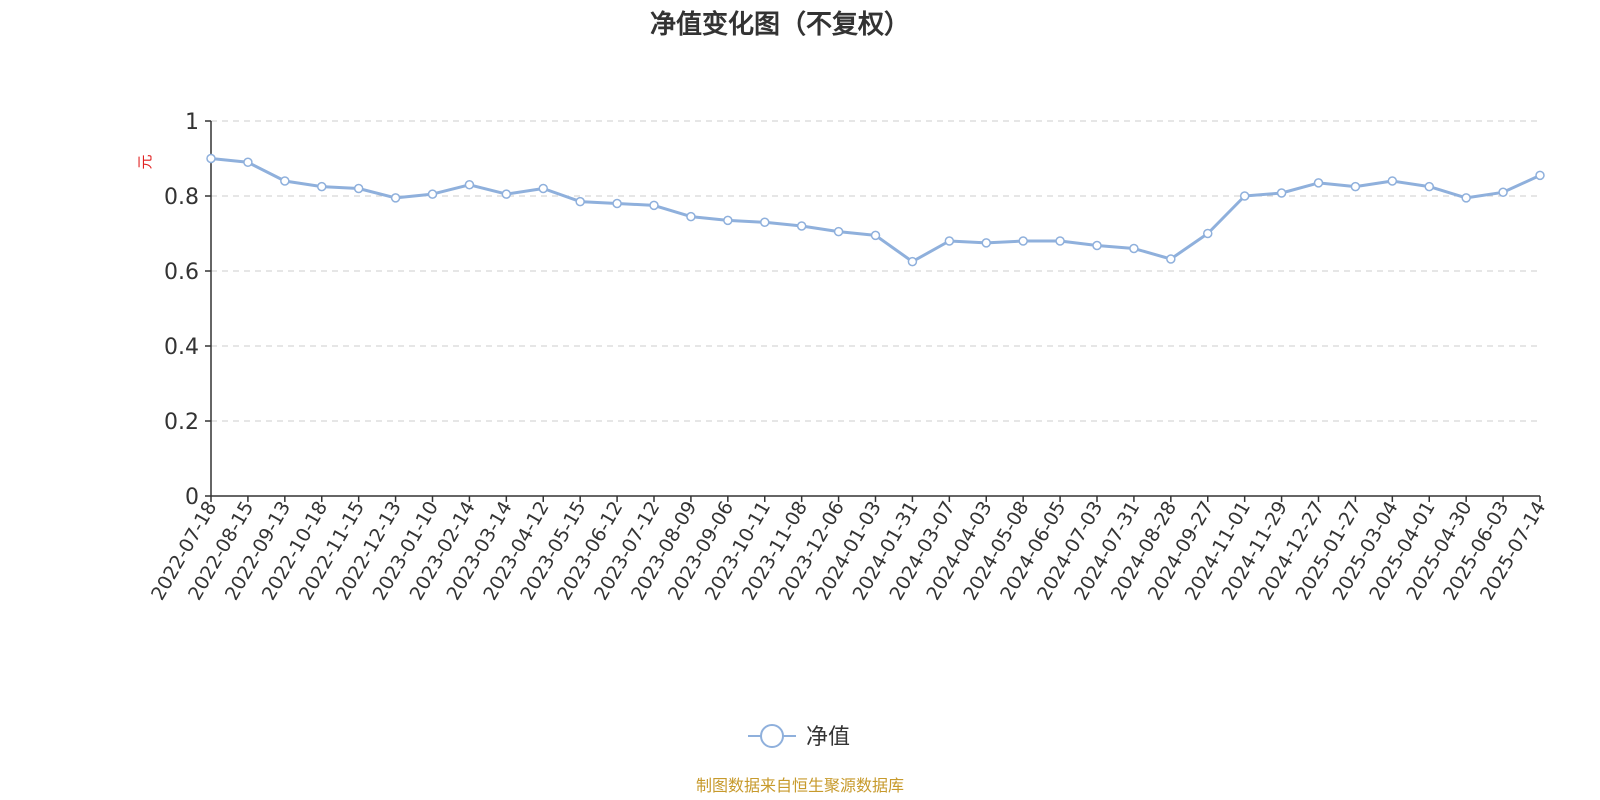  I want to click on series-layer, so click(875, 210).